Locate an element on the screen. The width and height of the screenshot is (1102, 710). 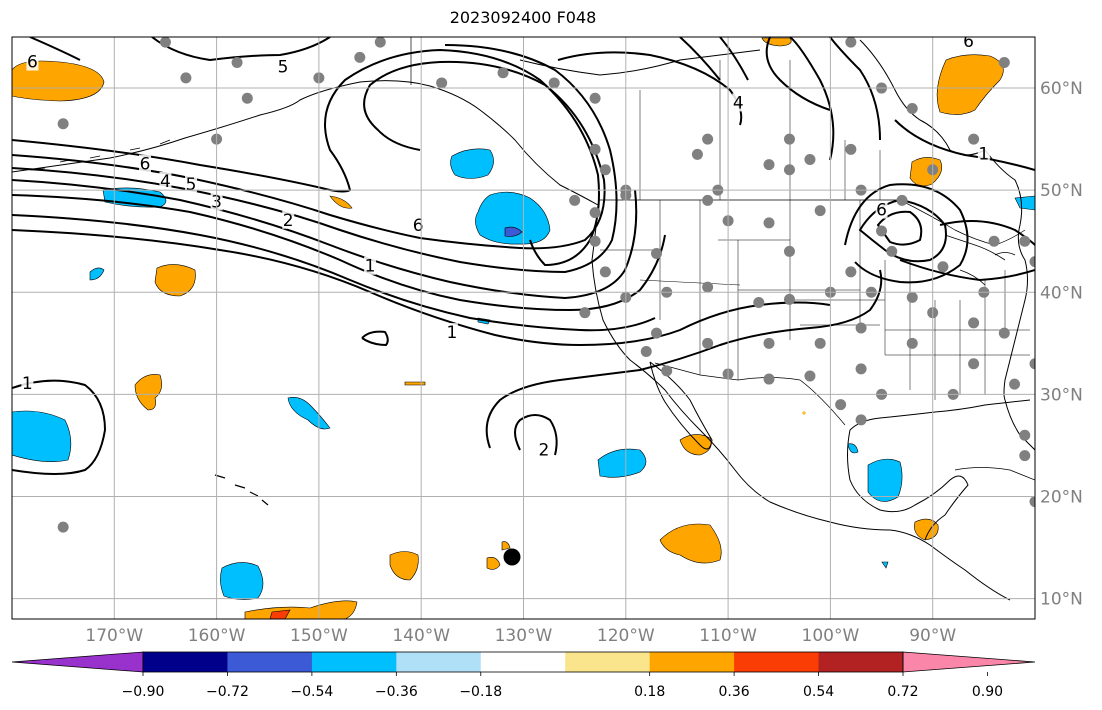
longitude-tick-label: 170°W is located at coordinates (114, 636).